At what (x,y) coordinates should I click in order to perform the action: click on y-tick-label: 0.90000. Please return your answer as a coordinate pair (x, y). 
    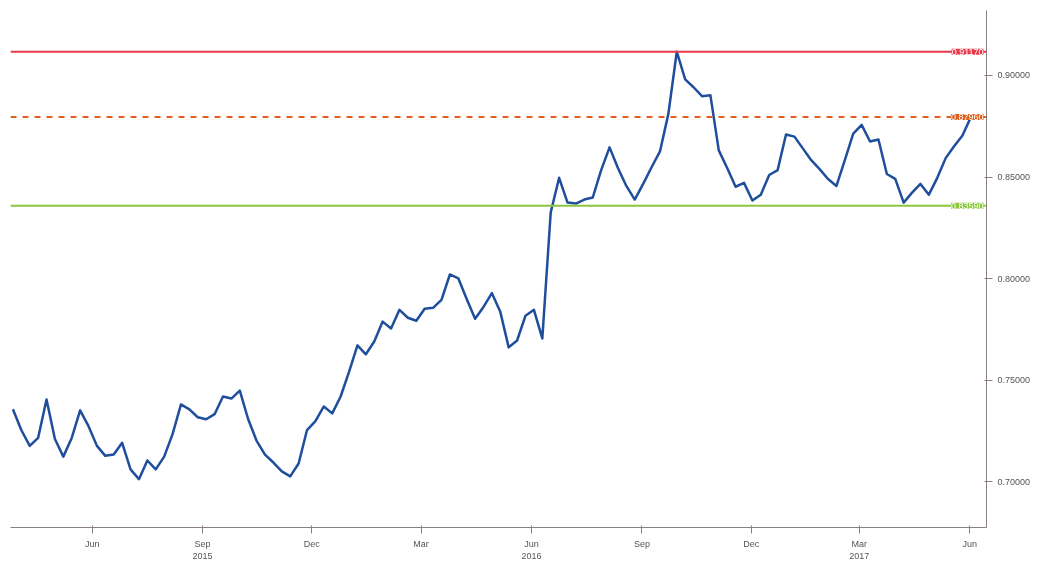
    Looking at the image, I should click on (1014, 75).